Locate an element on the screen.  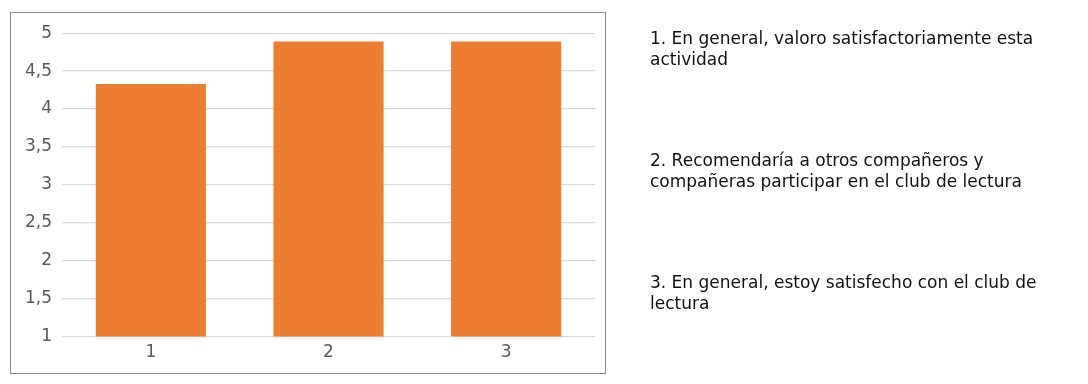
x-tick-label: 3 is located at coordinates (506, 351).